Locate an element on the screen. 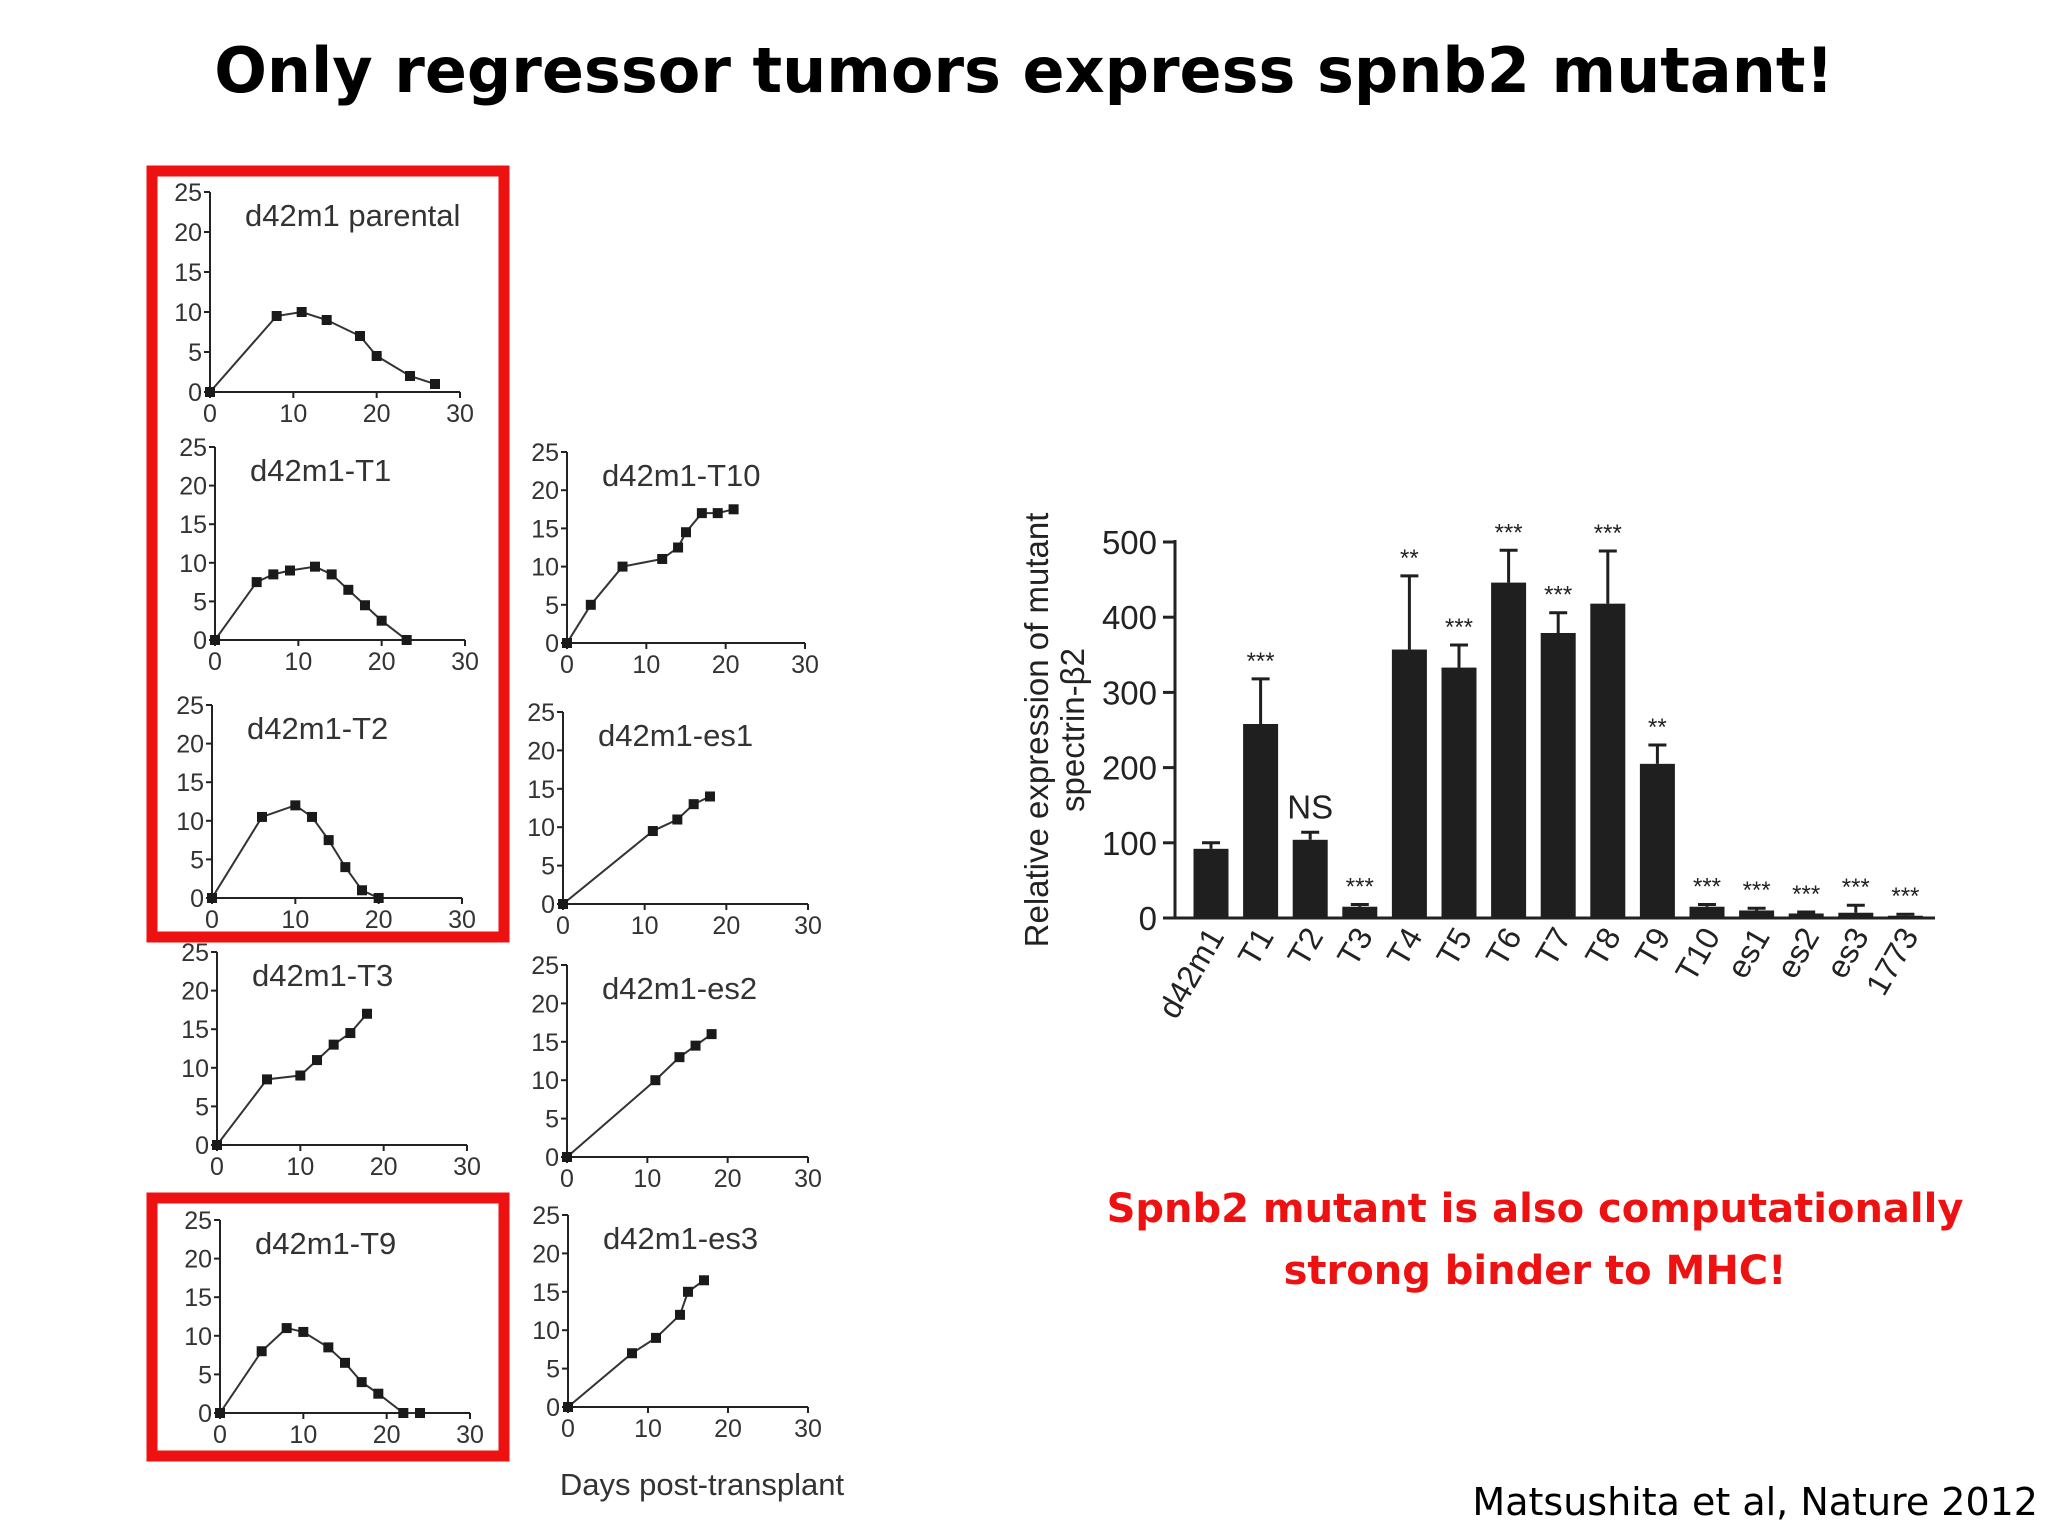 This screenshot has height=1536, width=2048. bar-y-tick-label: 400 is located at coordinates (1129, 617).